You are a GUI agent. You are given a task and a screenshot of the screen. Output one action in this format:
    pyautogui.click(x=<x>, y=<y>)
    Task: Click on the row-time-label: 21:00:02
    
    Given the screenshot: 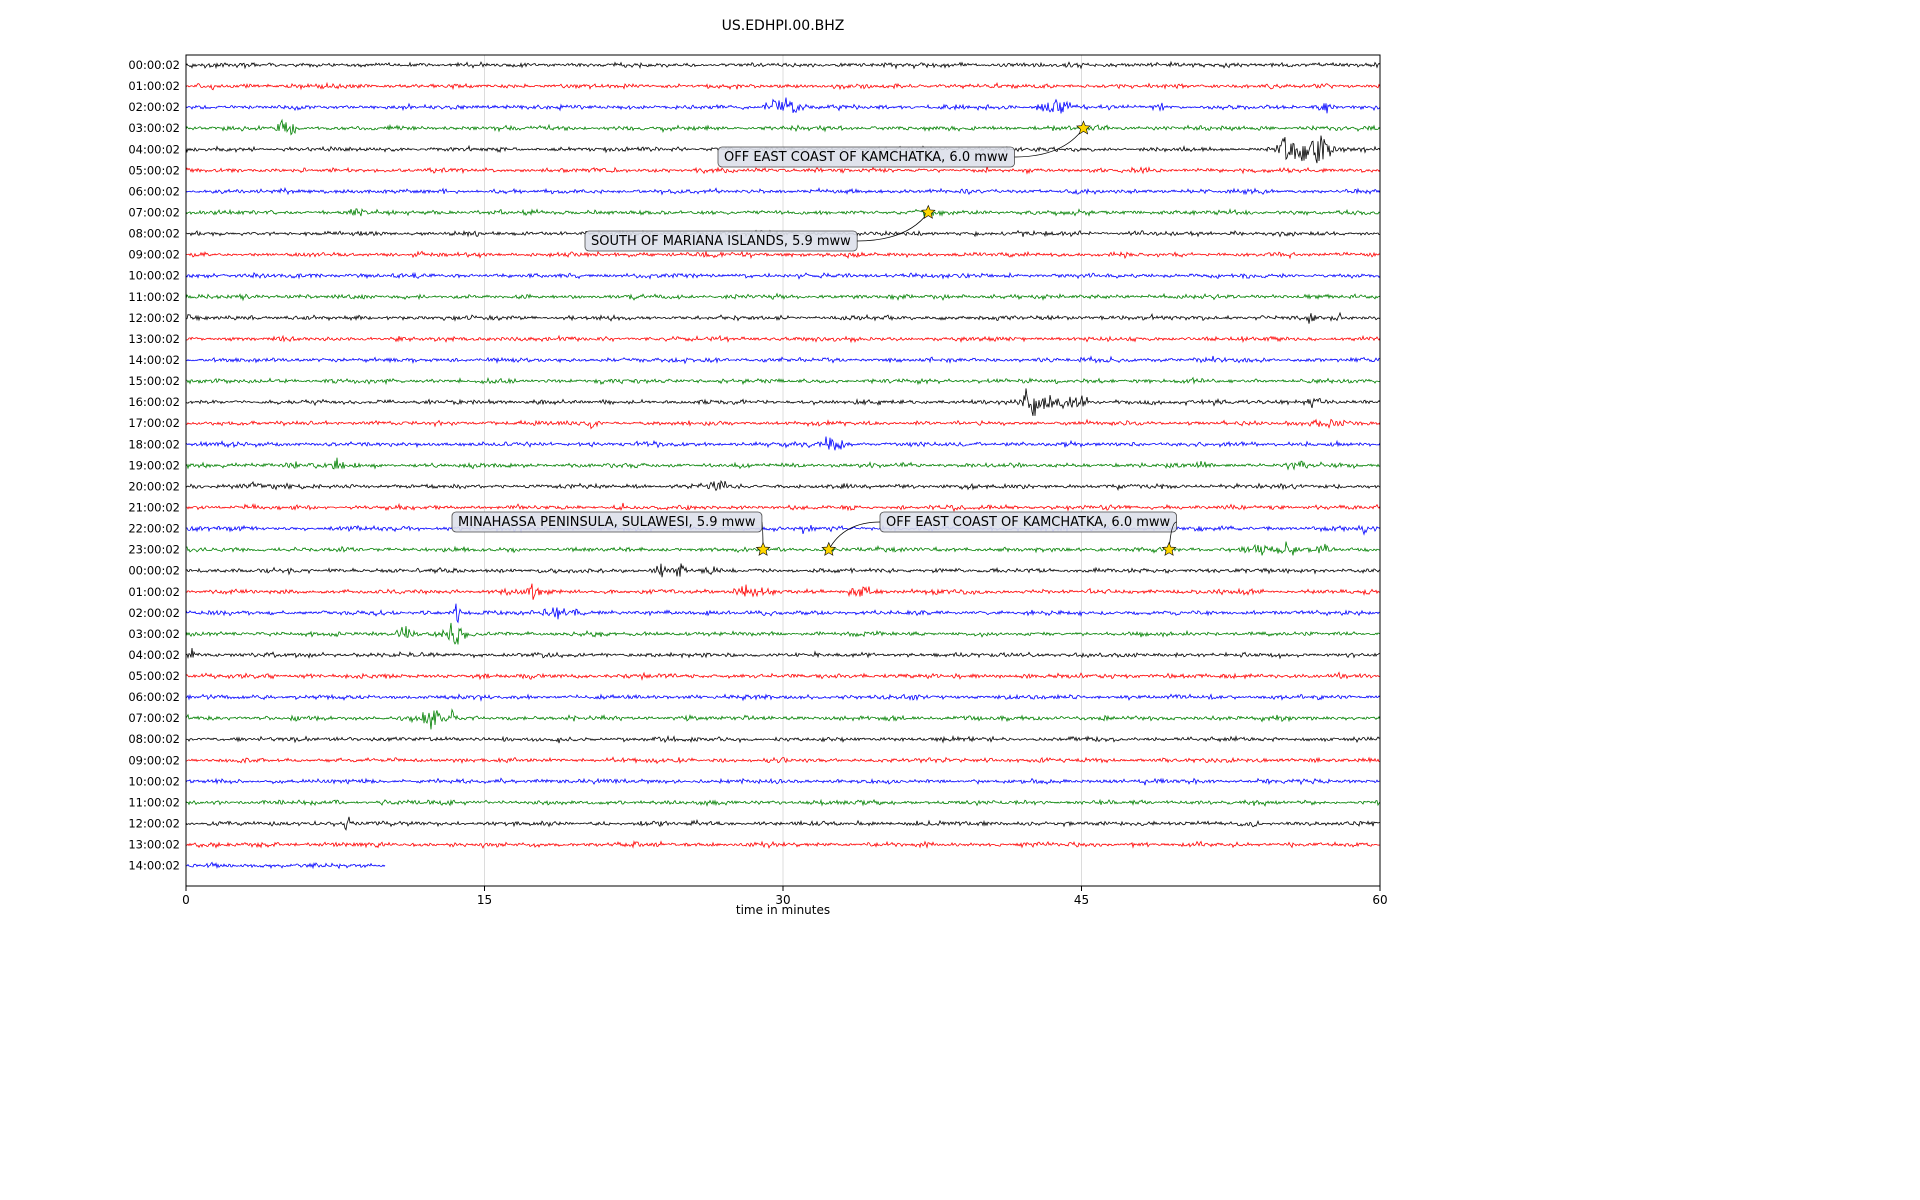 What is the action you would take?
    pyautogui.click(x=154, y=507)
    